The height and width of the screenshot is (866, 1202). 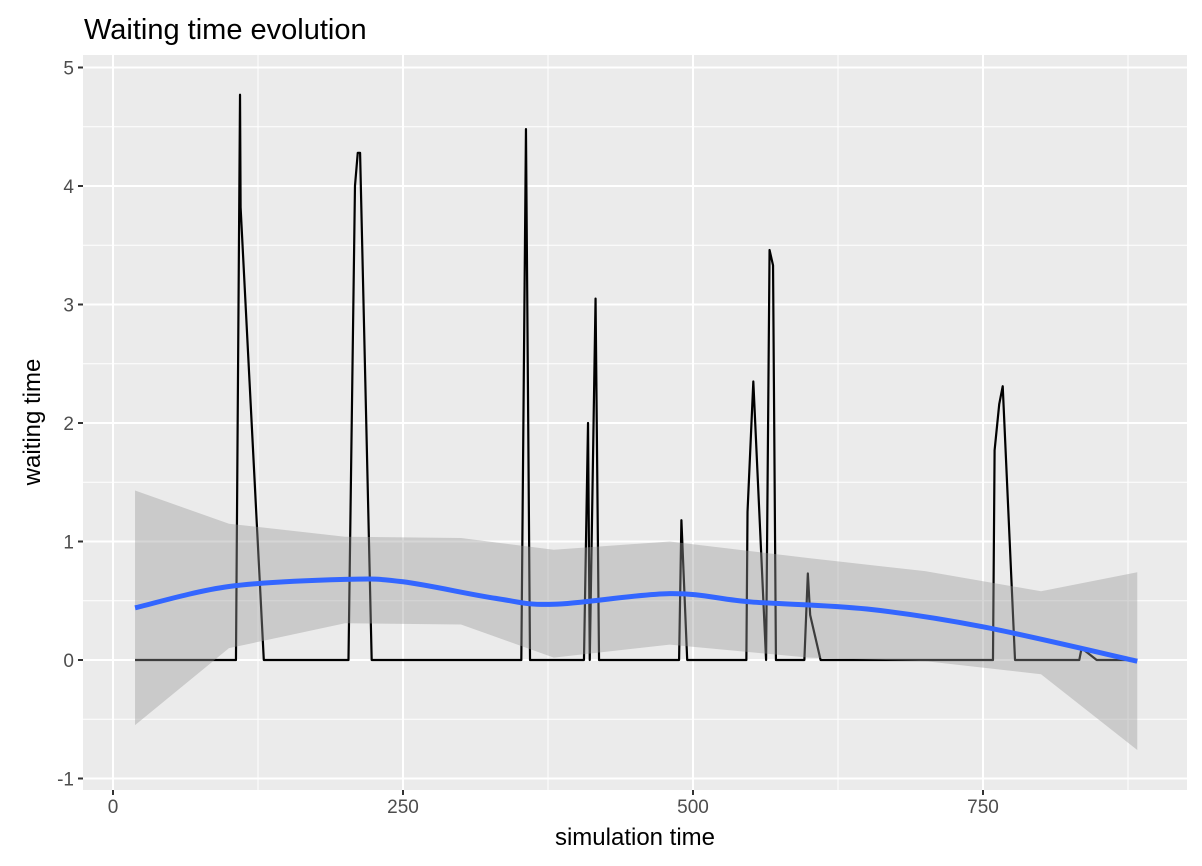 What do you see at coordinates (68, 543) in the screenshot?
I see `y-tick-label: 1` at bounding box center [68, 543].